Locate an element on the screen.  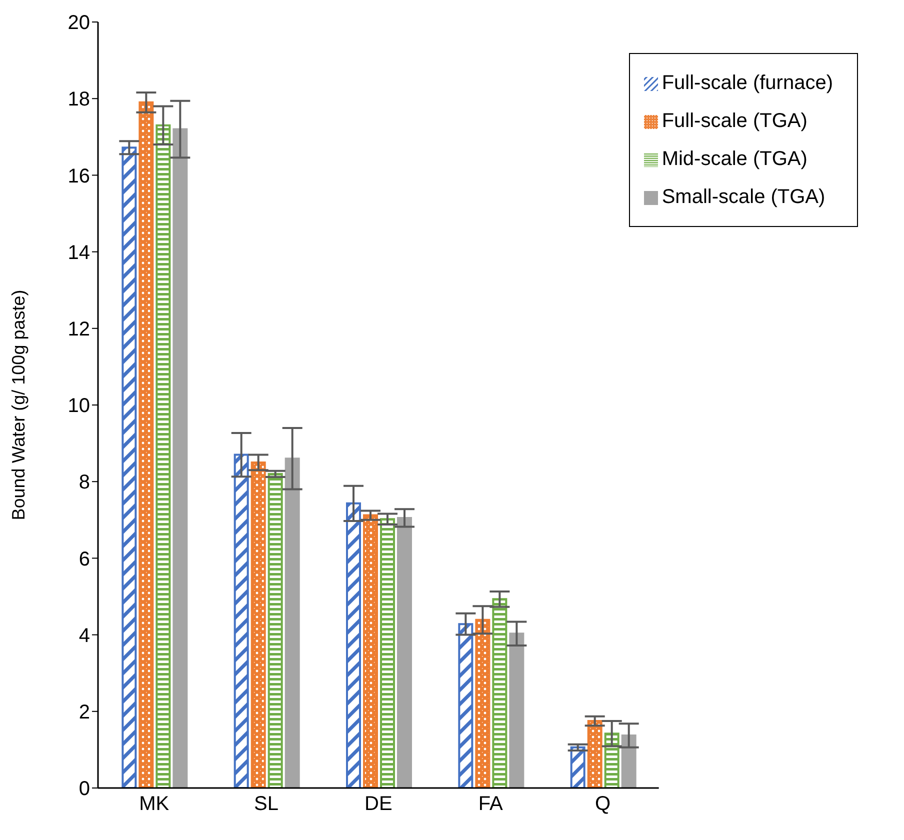
y-tick-label: 2 is located at coordinates (84, 713).